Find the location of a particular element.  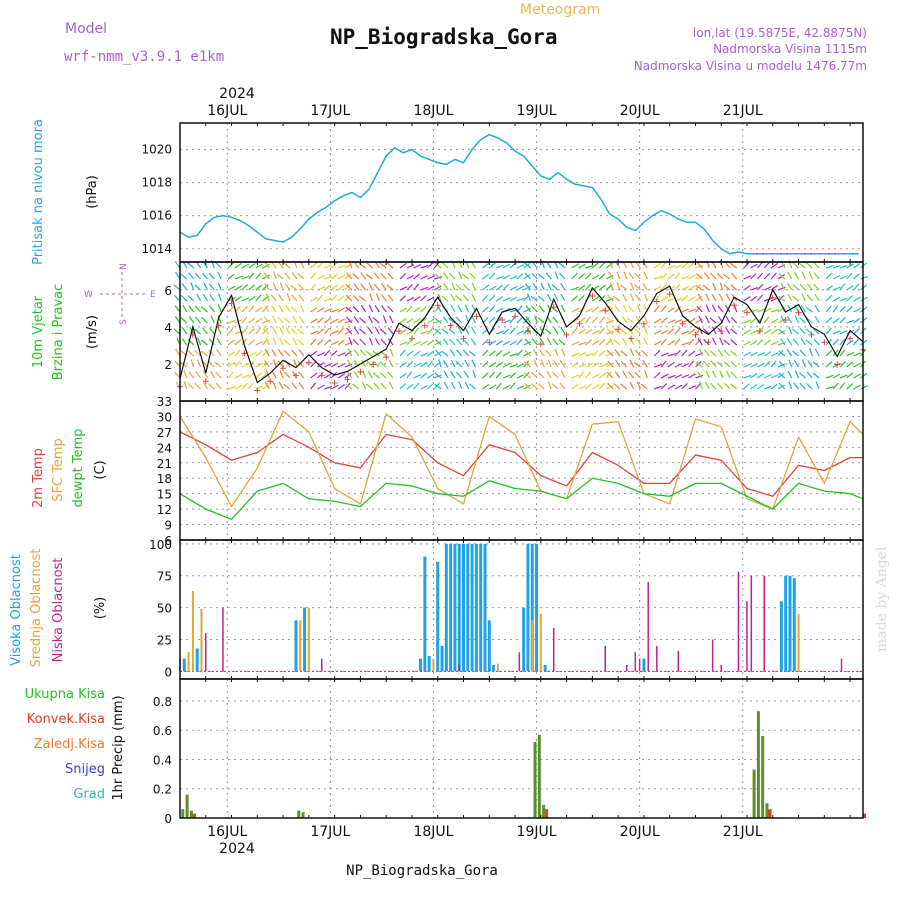

pressure-ylabel: Pritisak na nivou mora is located at coordinates (38, 192).